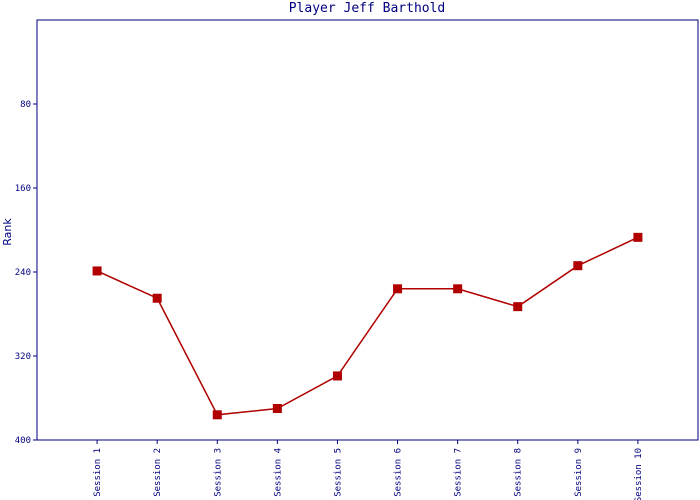 The image size is (700, 500). Describe the element at coordinates (459, 472) in the screenshot. I see `x-tick-label: Session 7` at that location.